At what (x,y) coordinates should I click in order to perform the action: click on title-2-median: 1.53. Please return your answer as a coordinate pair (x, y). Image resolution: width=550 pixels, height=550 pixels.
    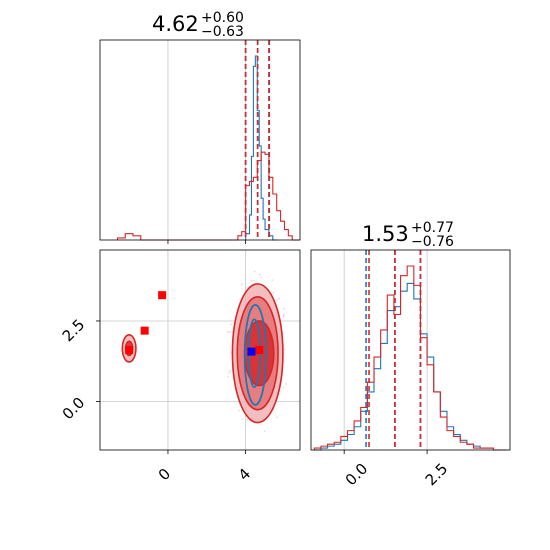
    Looking at the image, I should click on (385, 234).